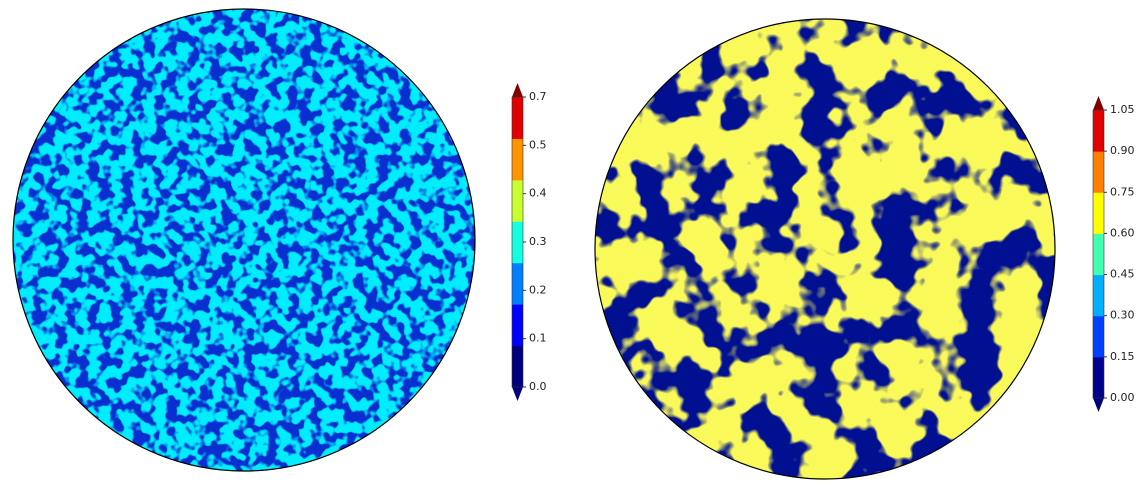  Describe the element at coordinates (538, 289) in the screenshot. I see `colorbar-tick-label: 0.2` at that location.